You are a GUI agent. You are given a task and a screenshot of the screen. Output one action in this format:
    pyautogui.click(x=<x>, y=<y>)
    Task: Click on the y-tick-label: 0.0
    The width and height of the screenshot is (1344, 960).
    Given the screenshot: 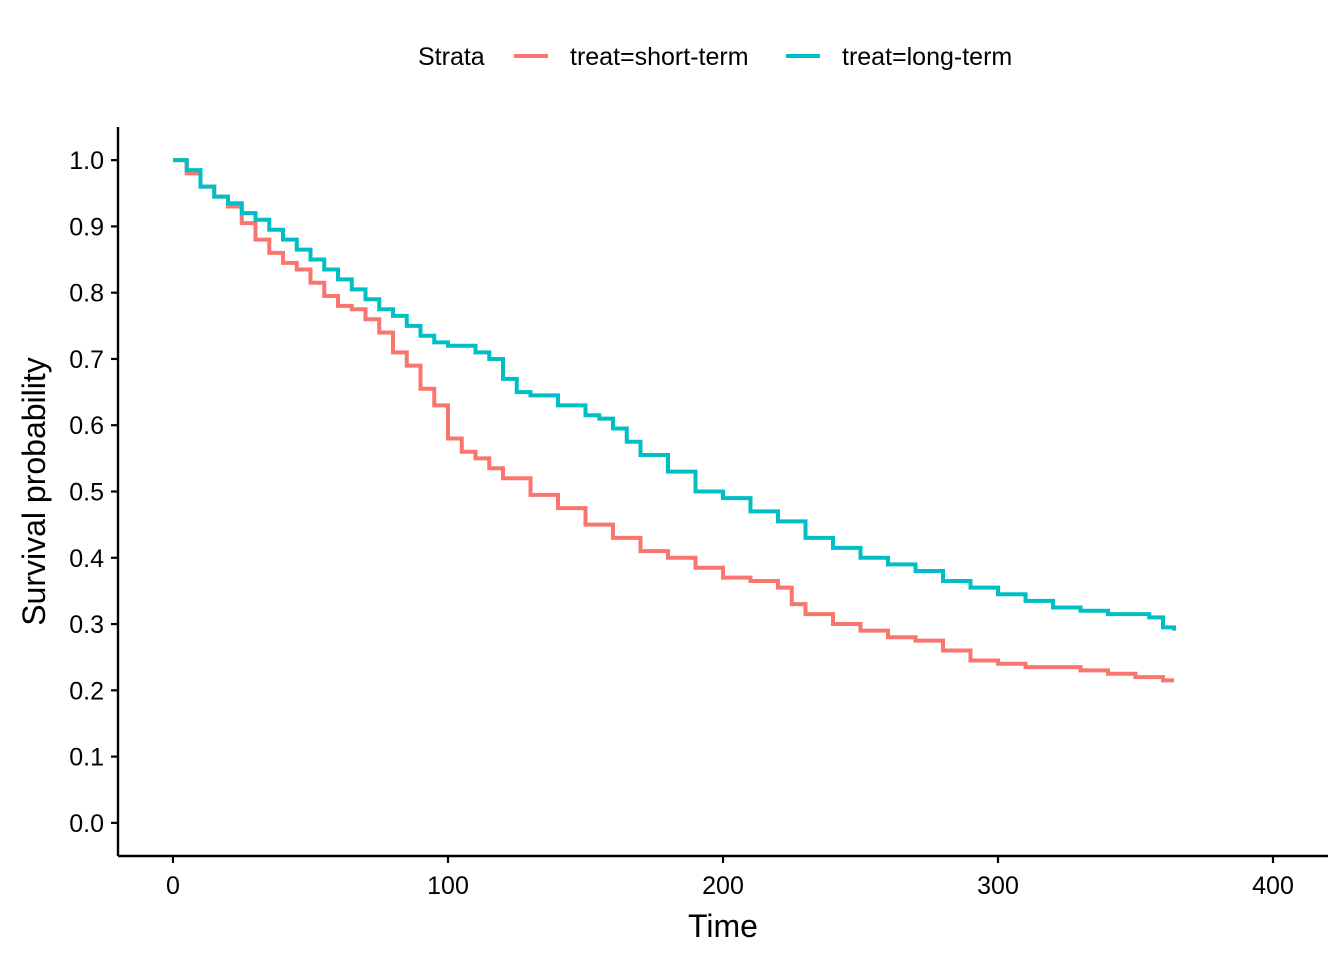 What is the action you would take?
    pyautogui.click(x=86, y=824)
    